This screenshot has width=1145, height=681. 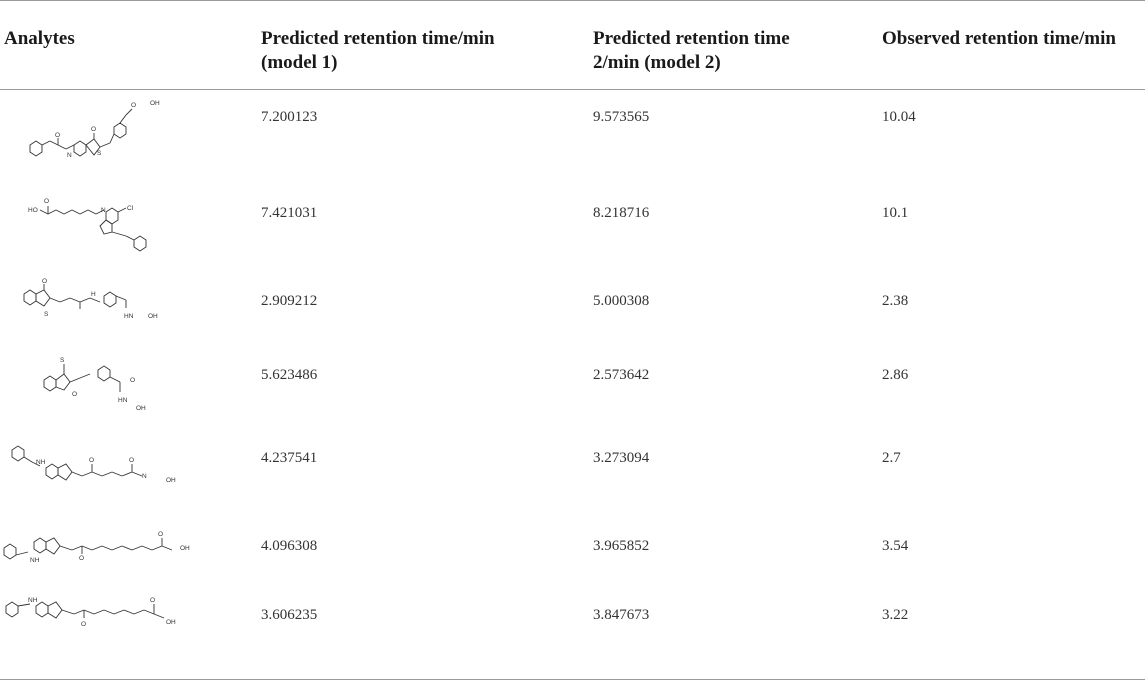 What do you see at coordinates (621, 458) in the screenshot?
I see `model2-value: 3.273094` at bounding box center [621, 458].